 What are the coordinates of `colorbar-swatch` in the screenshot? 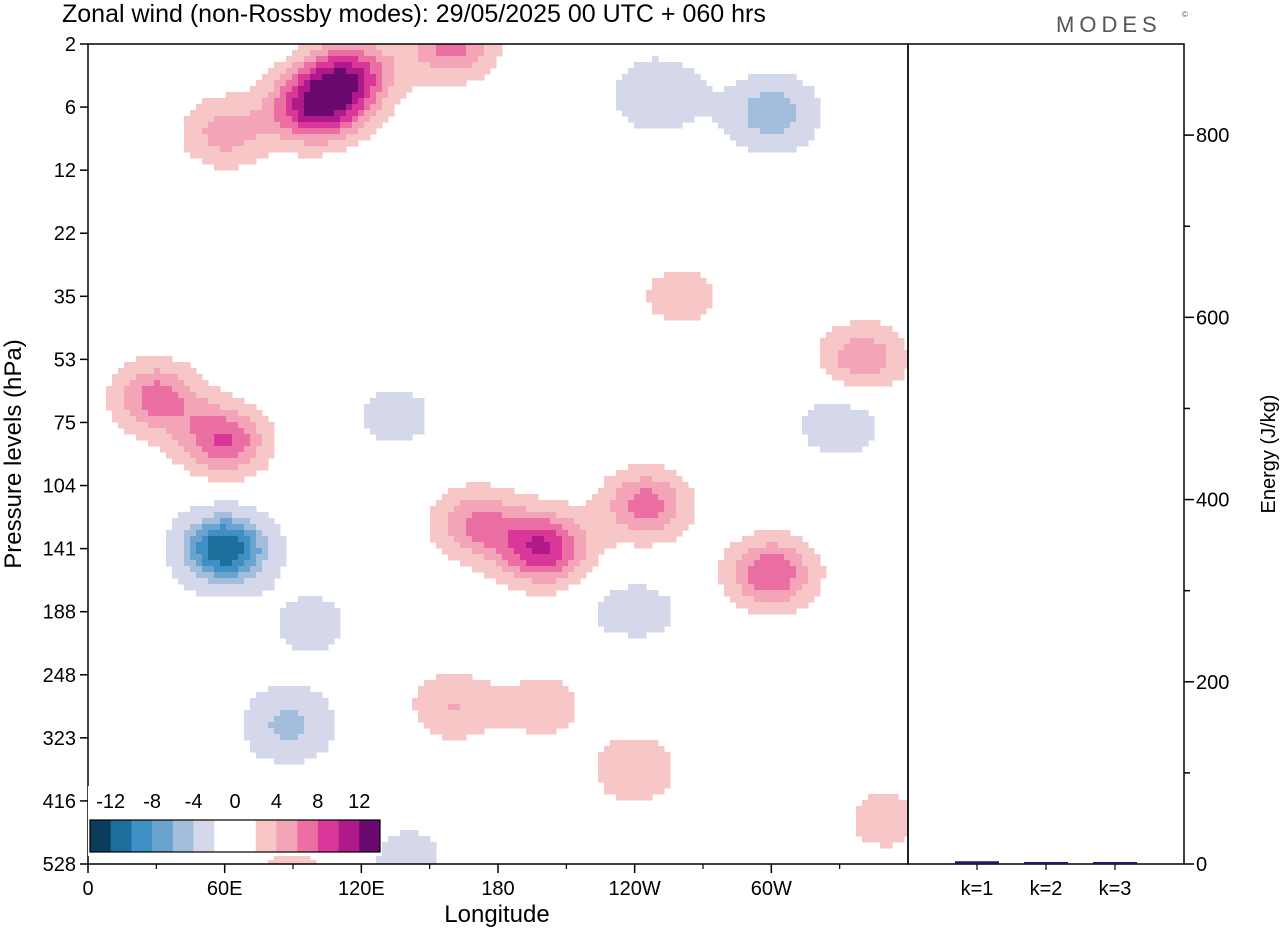 It's located at (121, 836).